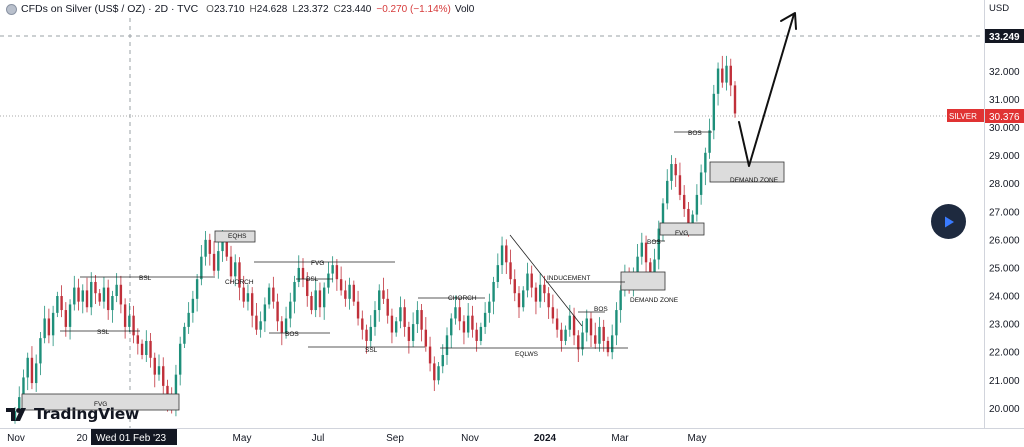 Image resolution: width=1024 pixels, height=447 pixels. What do you see at coordinates (356, 438) in the screenshot?
I see `time-axis: Nov 20 May Jul Sep Nov 2024 Mar May` at bounding box center [356, 438].